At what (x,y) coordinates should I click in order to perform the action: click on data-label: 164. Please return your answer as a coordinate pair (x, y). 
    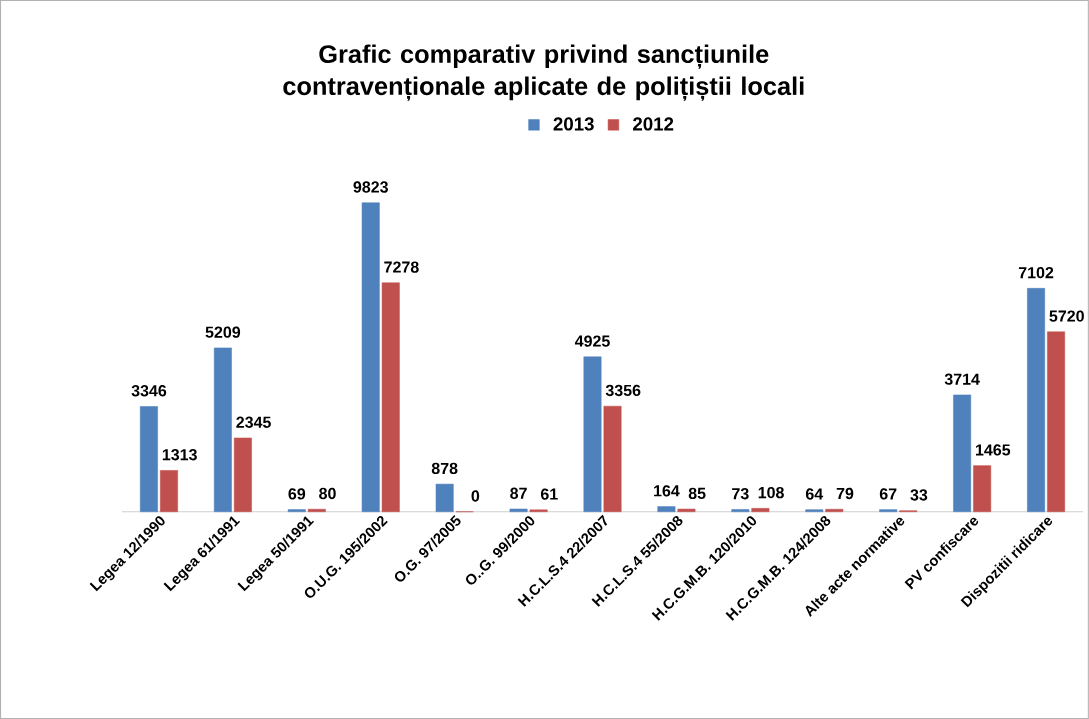
    Looking at the image, I should click on (667, 491).